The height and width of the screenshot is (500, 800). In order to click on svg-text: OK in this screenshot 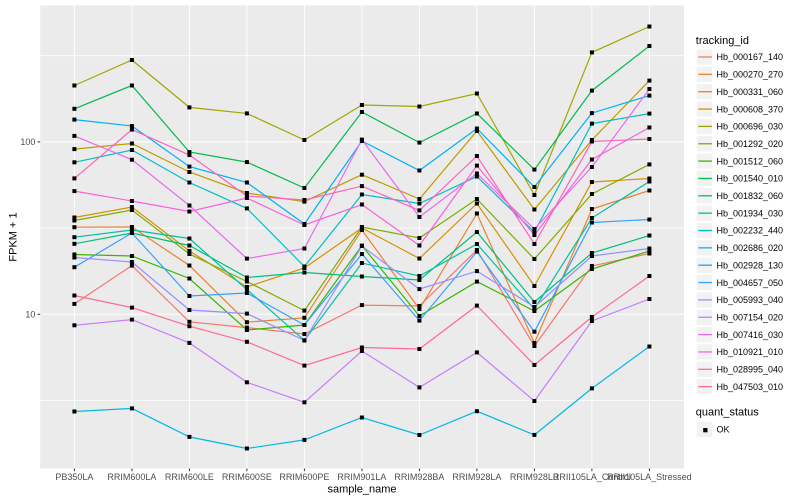, I will do `click(723, 430)`.